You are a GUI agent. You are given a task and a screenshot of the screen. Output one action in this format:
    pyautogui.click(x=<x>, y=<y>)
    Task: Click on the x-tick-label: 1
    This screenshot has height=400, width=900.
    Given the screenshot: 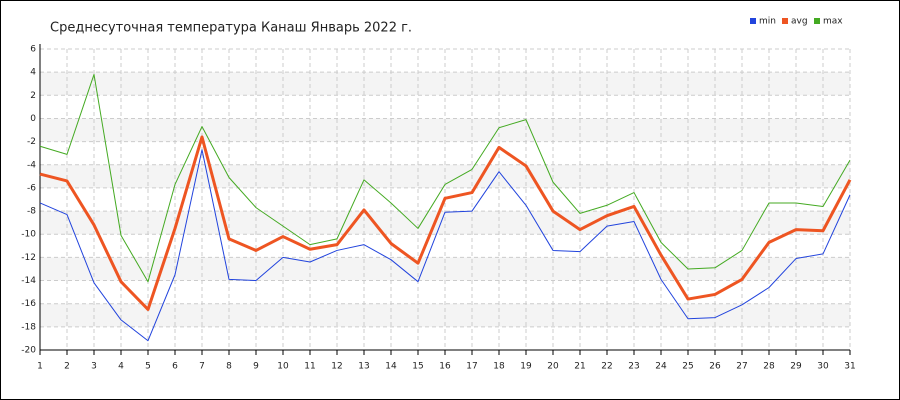 What is the action you would take?
    pyautogui.click(x=40, y=367)
    